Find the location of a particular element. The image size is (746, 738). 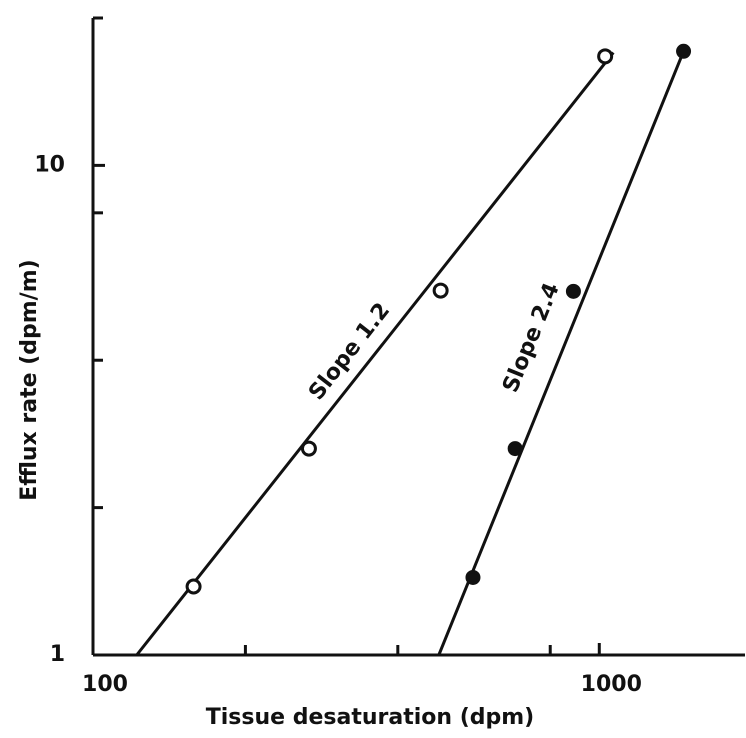

x-axis-label: Tissue desaturation (dpm) is located at coordinates (370, 717).